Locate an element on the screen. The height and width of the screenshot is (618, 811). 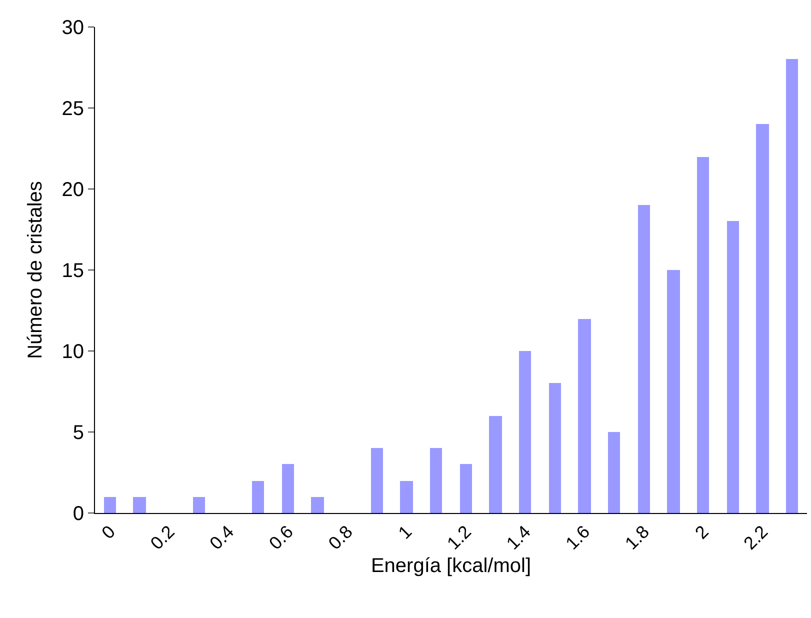
y-tick-label: 5 is located at coordinates (78, 433).